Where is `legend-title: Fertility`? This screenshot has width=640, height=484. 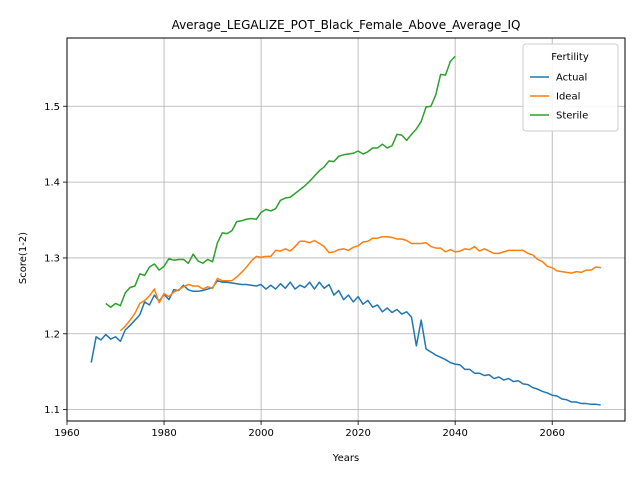
legend-title: Fertility is located at coordinates (570, 57).